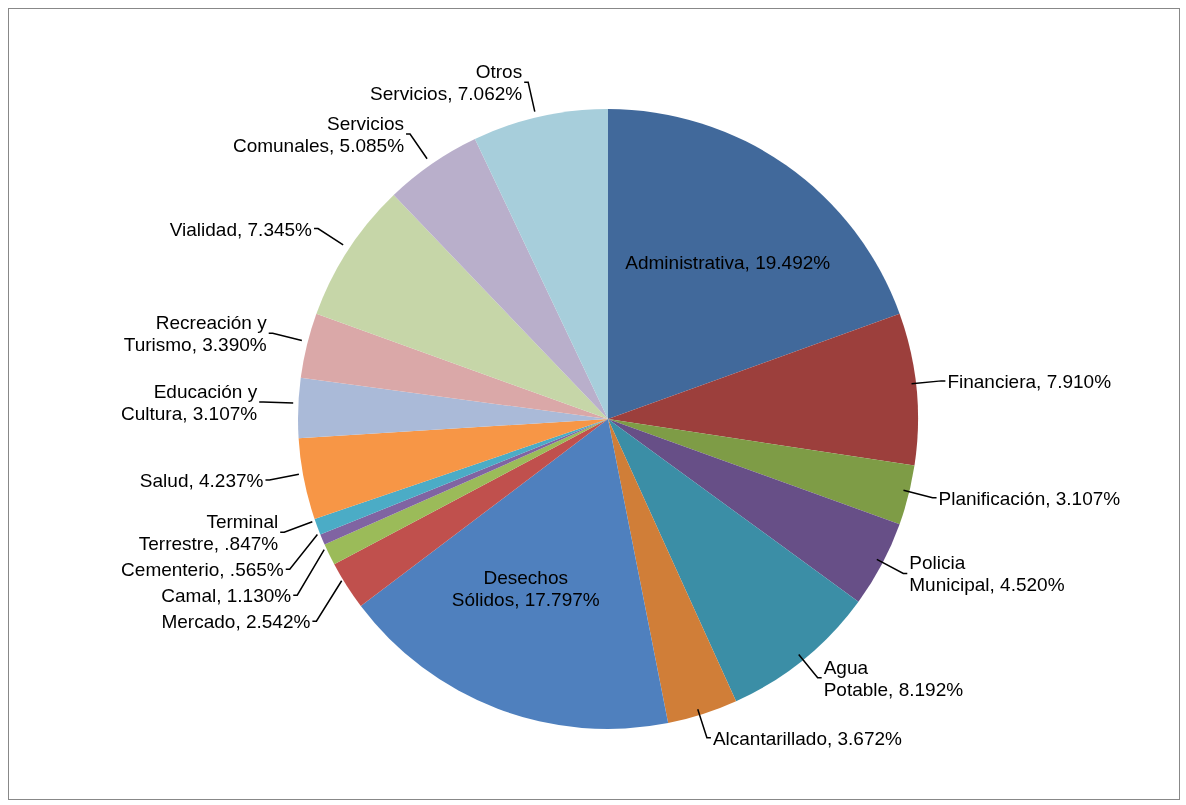 This screenshot has height=805, width=1186. Describe the element at coordinates (201, 480) in the screenshot. I see `slice-label: Salud, 4.237%` at that location.